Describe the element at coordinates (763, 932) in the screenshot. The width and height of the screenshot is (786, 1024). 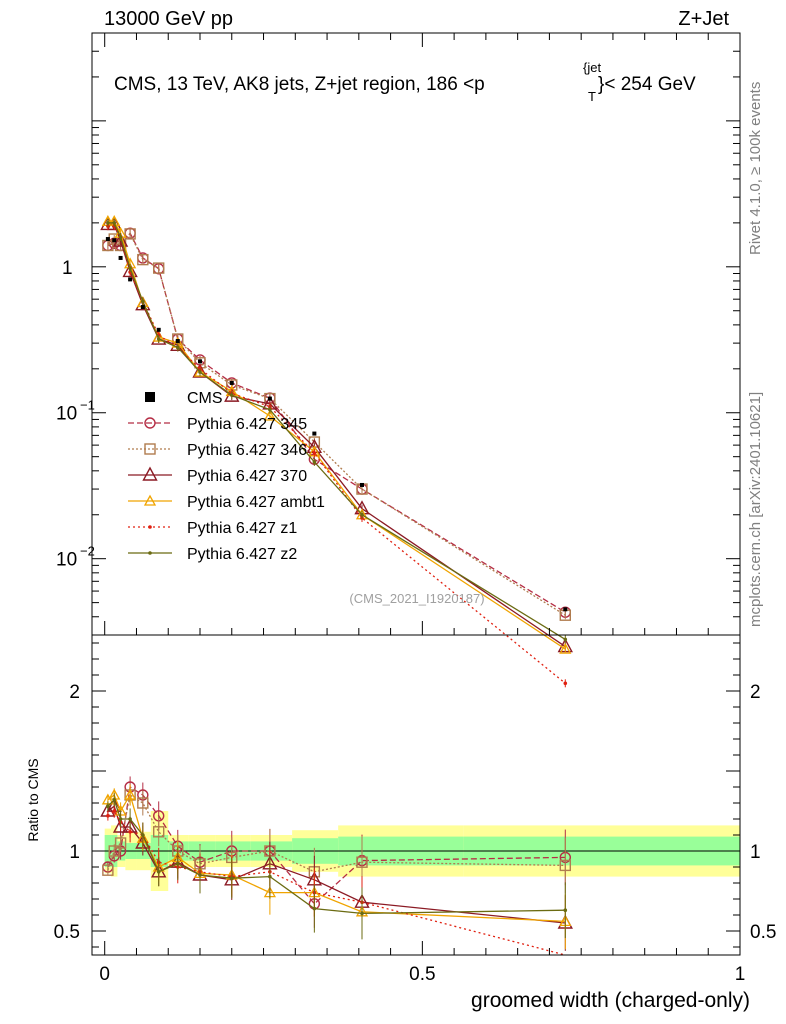
I see `ratio-y-tick-label-right: 0.5` at that location.